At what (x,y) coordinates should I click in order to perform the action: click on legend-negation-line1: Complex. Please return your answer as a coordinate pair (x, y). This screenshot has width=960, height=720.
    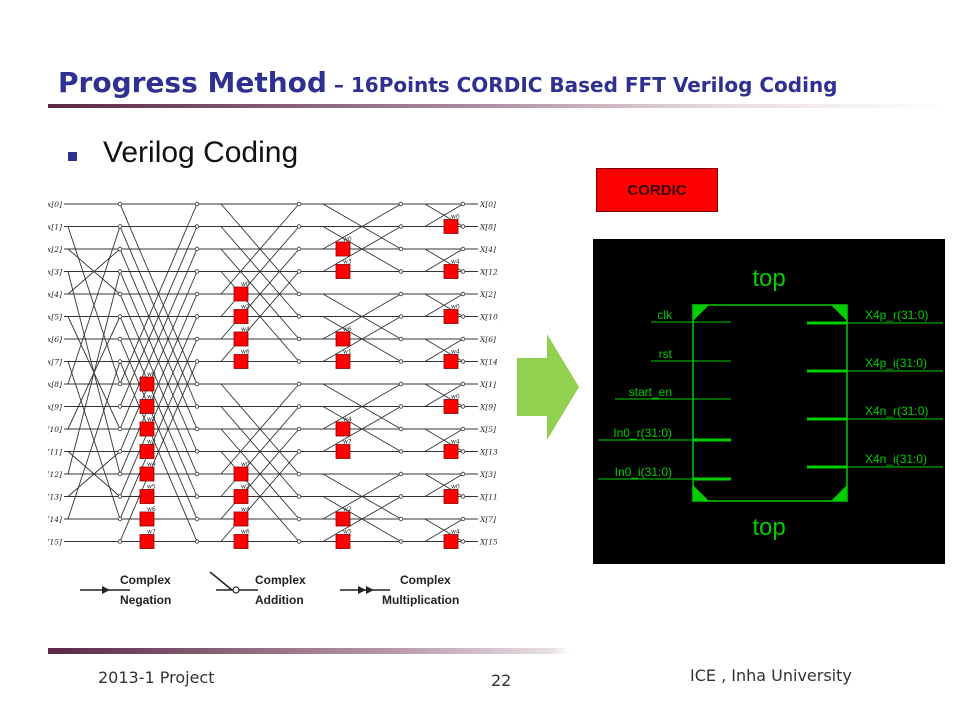
    Looking at the image, I should click on (145, 580).